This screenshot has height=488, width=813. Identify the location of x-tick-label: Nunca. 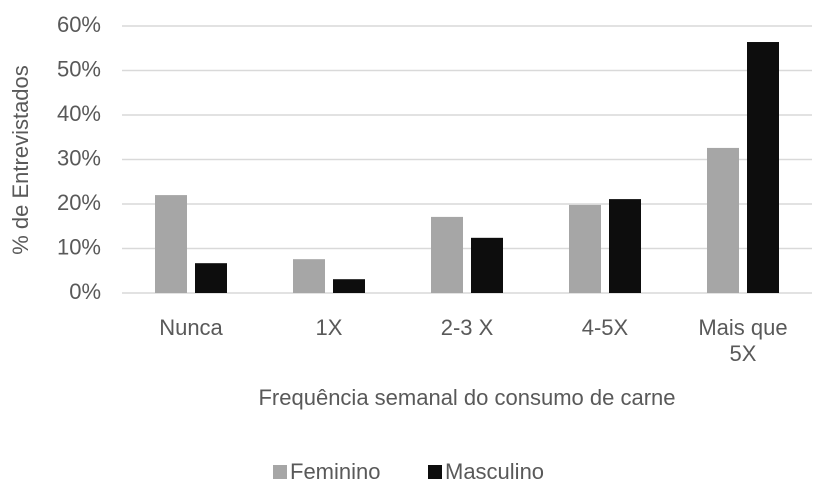
(191, 327).